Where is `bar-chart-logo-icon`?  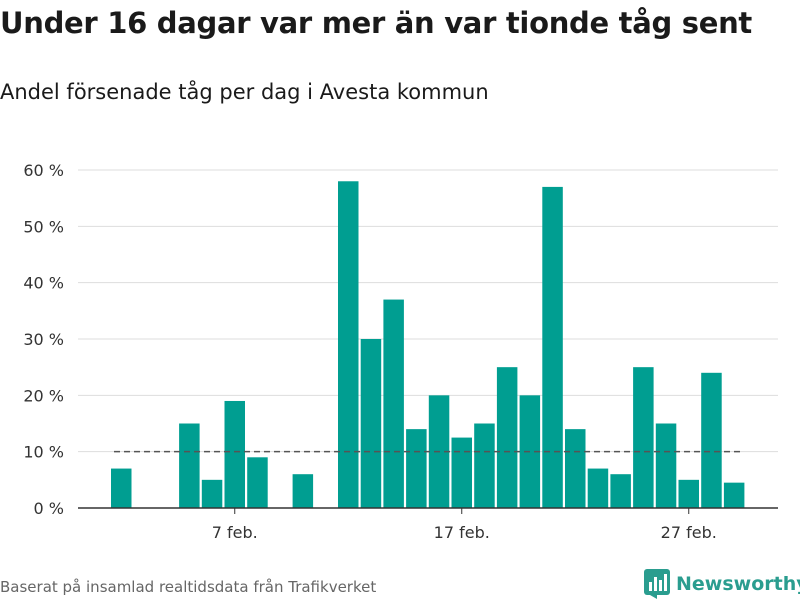 bar-chart-logo-icon is located at coordinates (657, 584).